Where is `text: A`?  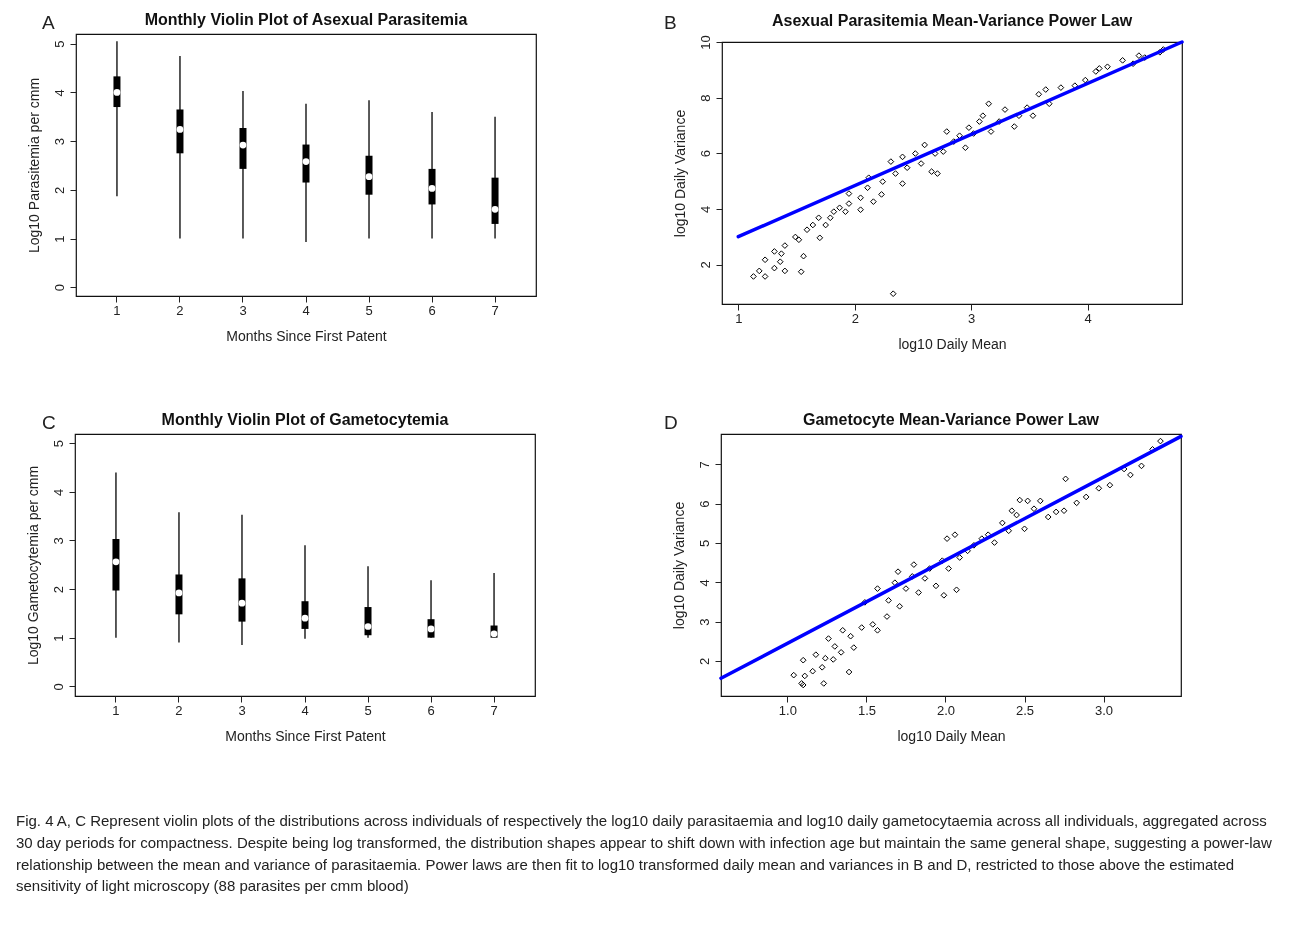
text: A is located at coordinates (48, 23).